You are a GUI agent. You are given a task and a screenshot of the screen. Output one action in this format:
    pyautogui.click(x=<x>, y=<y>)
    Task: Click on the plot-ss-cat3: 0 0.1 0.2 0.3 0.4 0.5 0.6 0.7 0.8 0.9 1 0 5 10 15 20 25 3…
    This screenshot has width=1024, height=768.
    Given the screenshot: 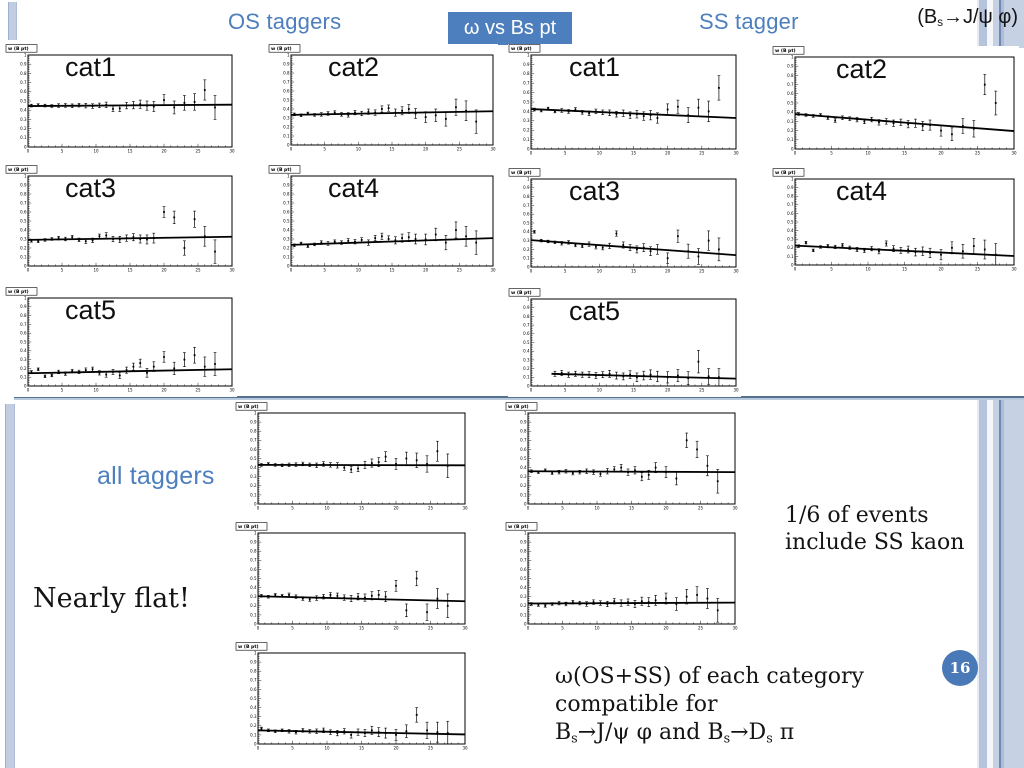 What is the action you would take?
    pyautogui.click(x=624, y=223)
    